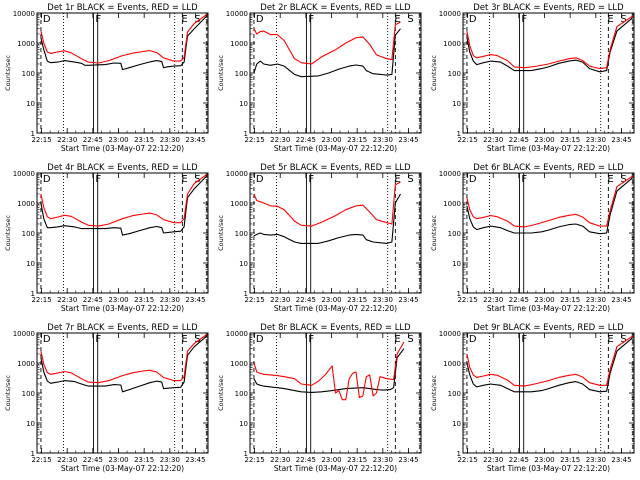 The height and width of the screenshot is (480, 640). Describe the element at coordinates (548, 328) in the screenshot. I see `chart-title: Det 9r BLACK = Events, RED = LLD` at that location.